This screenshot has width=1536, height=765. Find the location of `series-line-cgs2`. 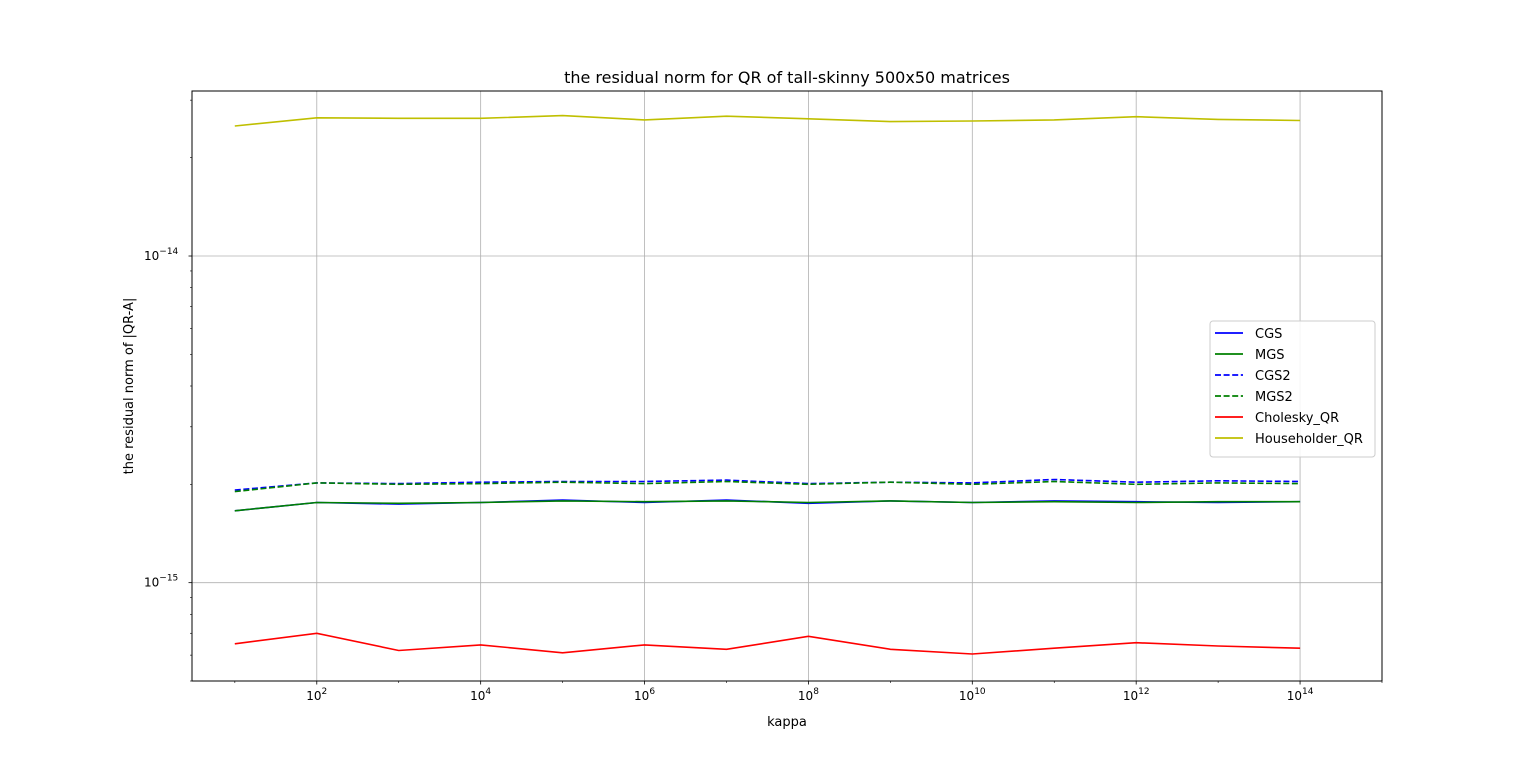

series-line-cgs2 is located at coordinates (767, 484).